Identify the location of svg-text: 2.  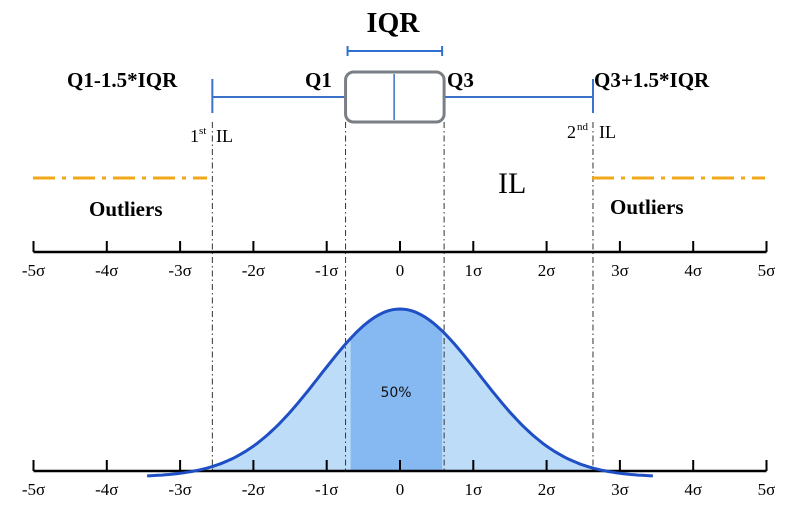
(571, 132).